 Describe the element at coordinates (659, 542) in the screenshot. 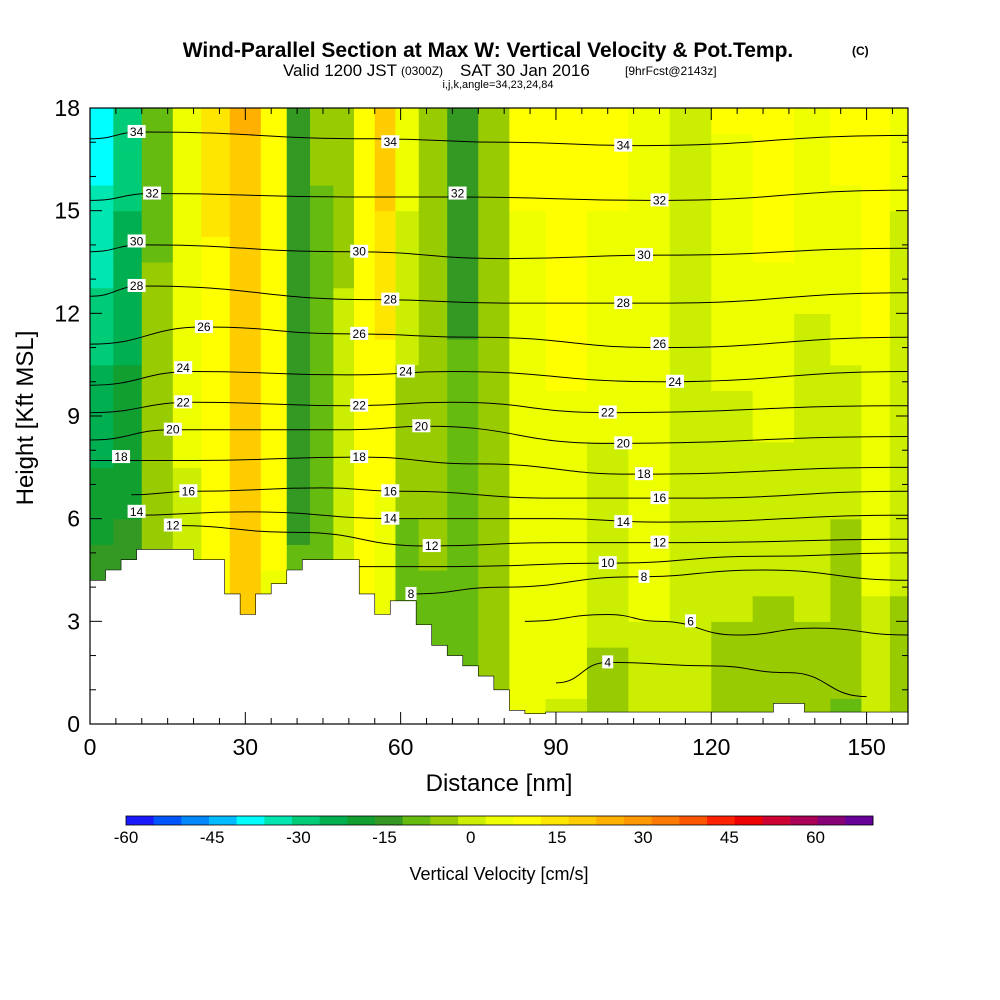

I see `theta-label: 12` at that location.